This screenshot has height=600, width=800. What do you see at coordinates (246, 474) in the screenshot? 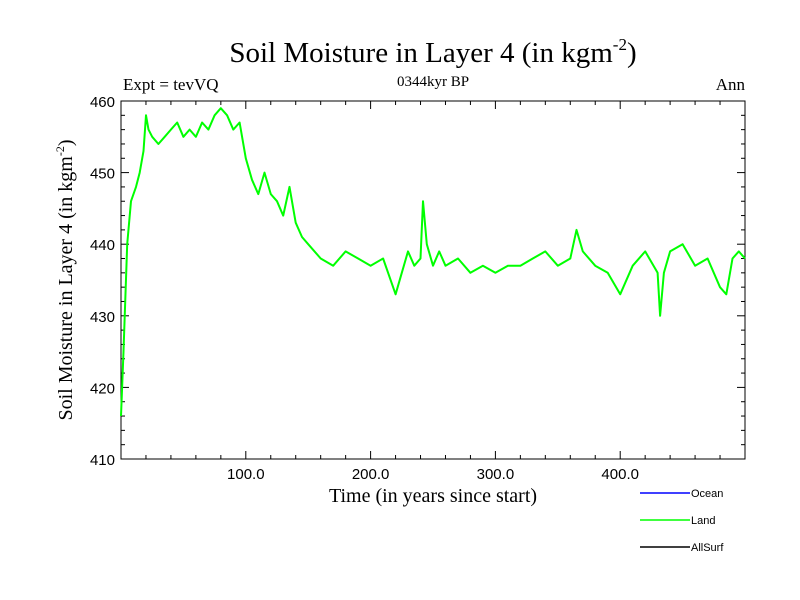
I see `x-tick-label: 100.0` at bounding box center [246, 474].